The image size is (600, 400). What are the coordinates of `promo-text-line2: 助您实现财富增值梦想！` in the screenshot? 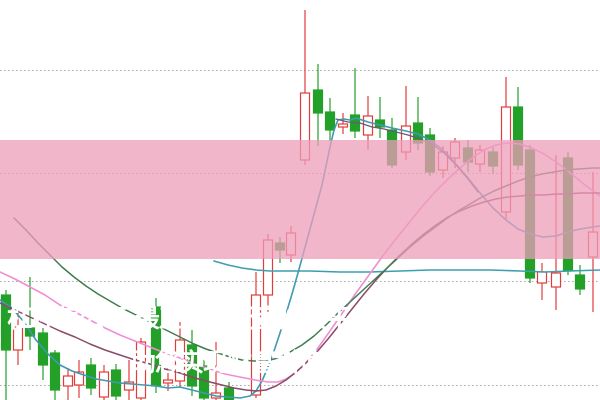 It's located at (263, 362).